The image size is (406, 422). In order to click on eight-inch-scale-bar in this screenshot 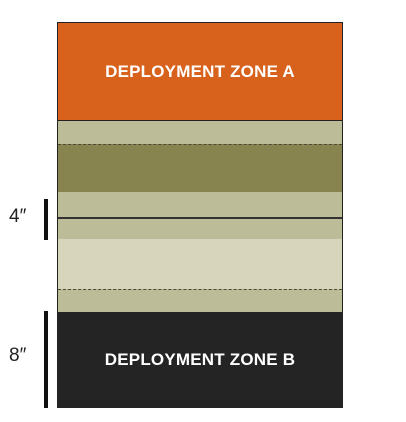, I will do `click(46, 359)`.